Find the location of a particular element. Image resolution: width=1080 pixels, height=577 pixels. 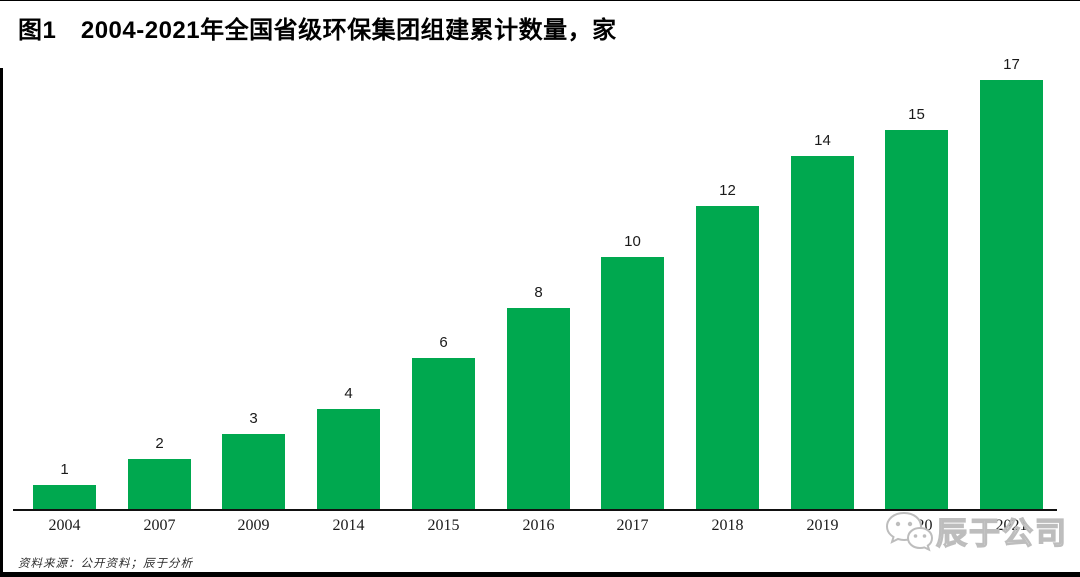

chart-title: 图1 2004-2021年全国省级环保集团组建累计数量，家 is located at coordinates (317, 30).